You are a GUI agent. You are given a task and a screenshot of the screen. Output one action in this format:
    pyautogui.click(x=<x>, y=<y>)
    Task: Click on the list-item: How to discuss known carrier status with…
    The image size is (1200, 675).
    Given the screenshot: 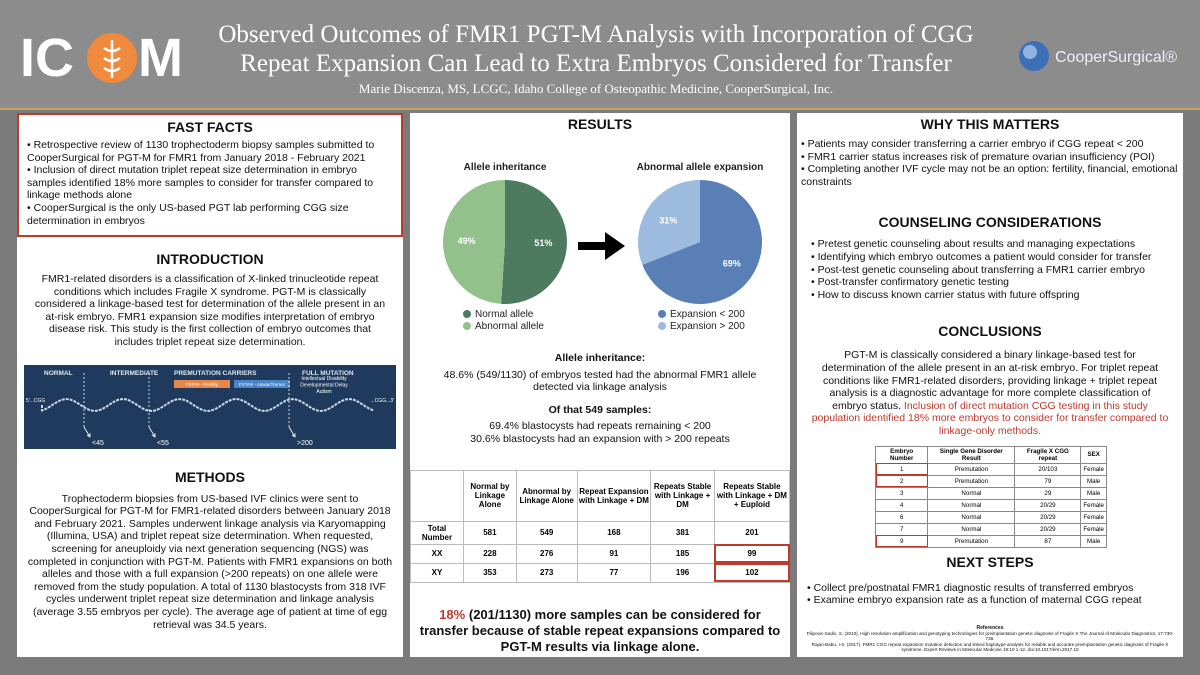 What is the action you would take?
    pyautogui.click(x=997, y=295)
    